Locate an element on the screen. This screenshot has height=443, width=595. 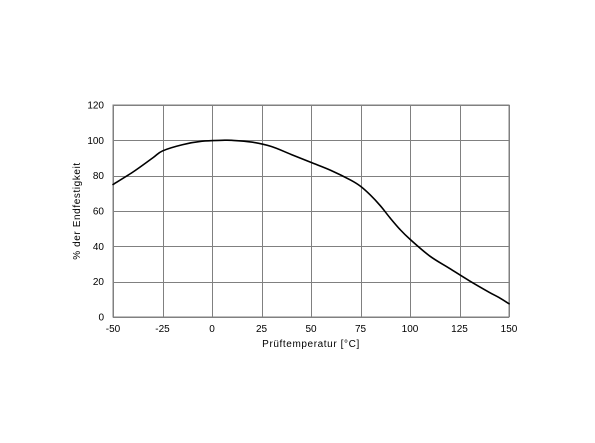
y-tick-label: 80 is located at coordinates (99, 176).